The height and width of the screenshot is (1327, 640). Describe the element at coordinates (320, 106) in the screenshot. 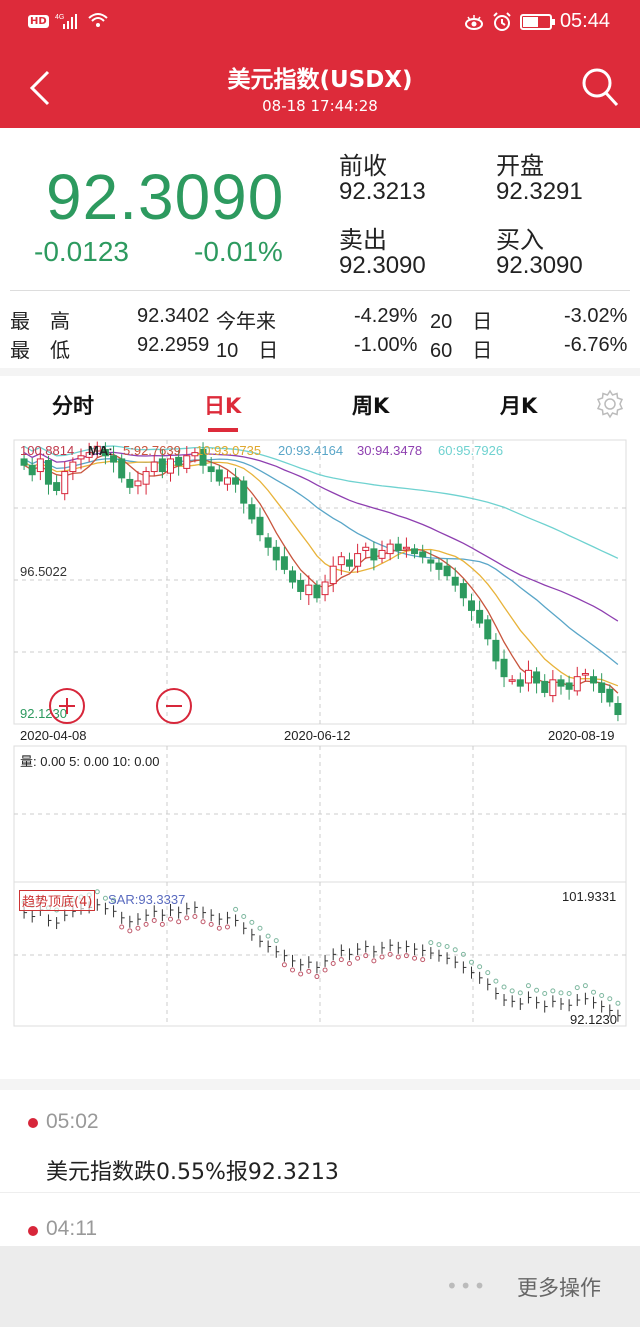

I see `page-subtitle-timestamp: 08-18 17:44:28` at that location.